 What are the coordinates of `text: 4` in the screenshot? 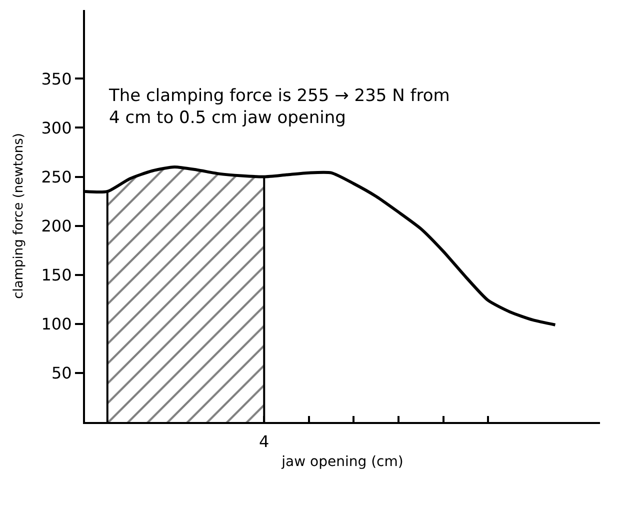 It's located at (264, 441).